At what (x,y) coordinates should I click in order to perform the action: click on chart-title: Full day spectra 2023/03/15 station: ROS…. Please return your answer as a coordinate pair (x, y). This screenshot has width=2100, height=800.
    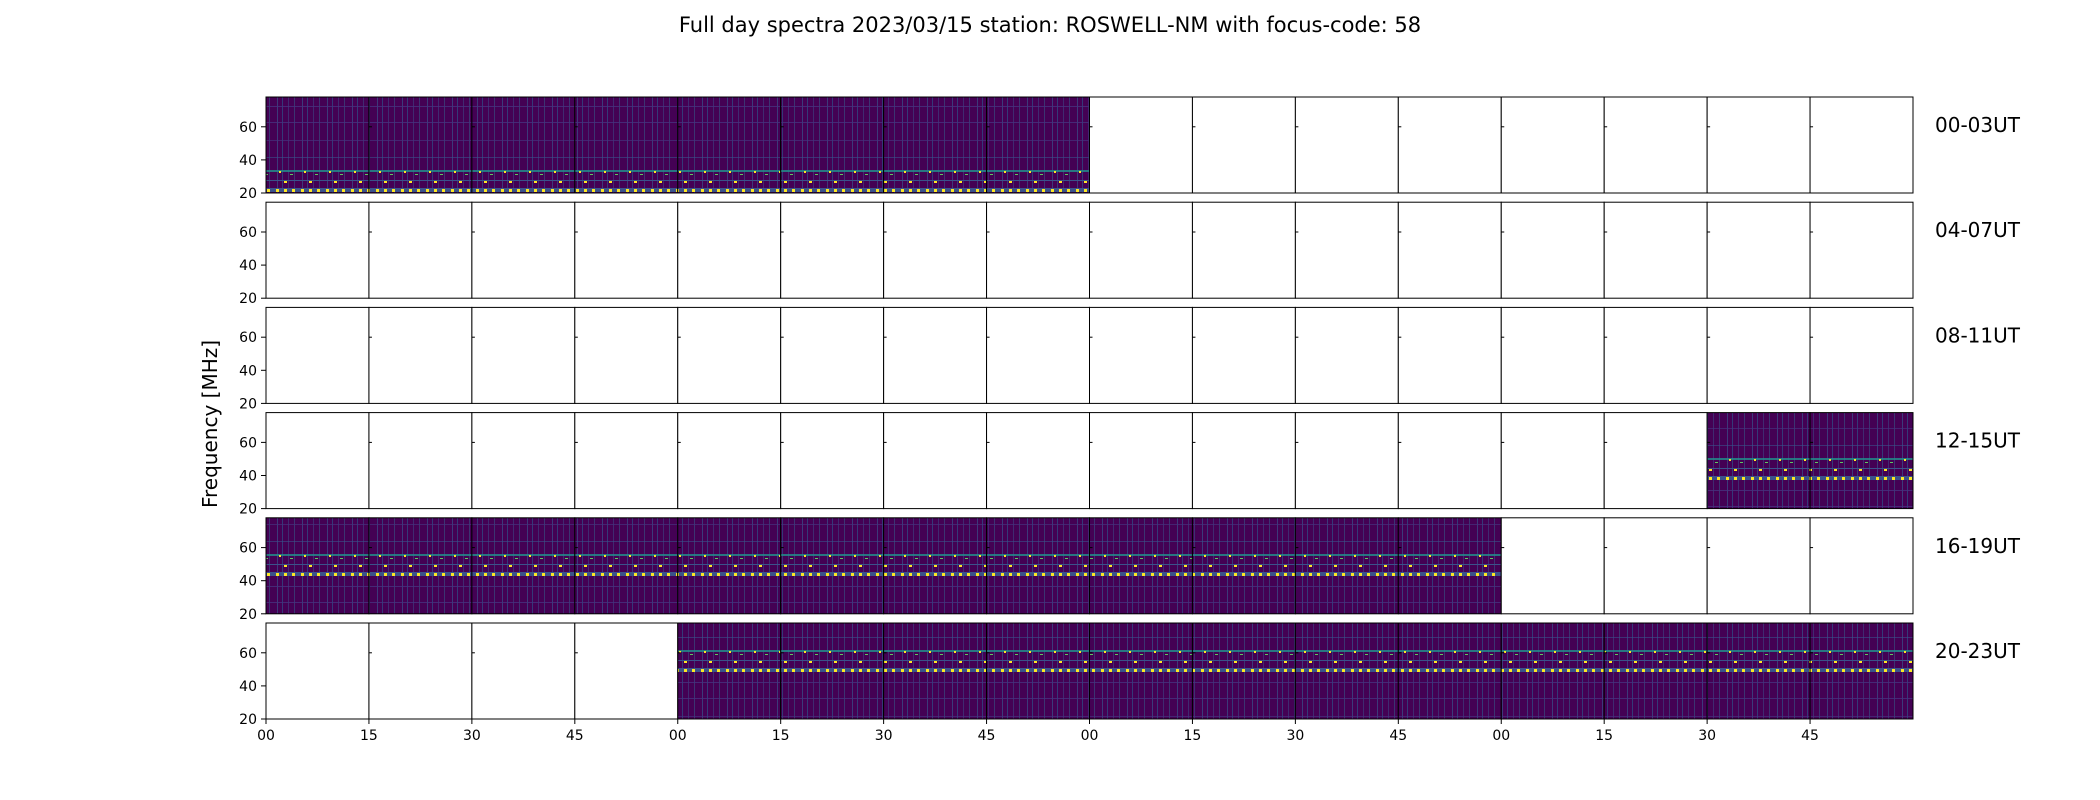
    Looking at the image, I should click on (1050, 25).